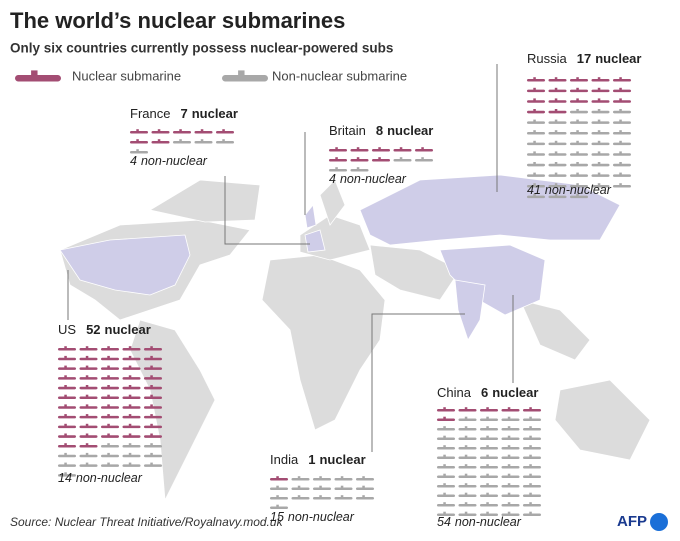 This screenshot has height=541, width=680. What do you see at coordinates (277, 517) in the screenshot?
I see `non-nuclear-count: 15` at bounding box center [277, 517].